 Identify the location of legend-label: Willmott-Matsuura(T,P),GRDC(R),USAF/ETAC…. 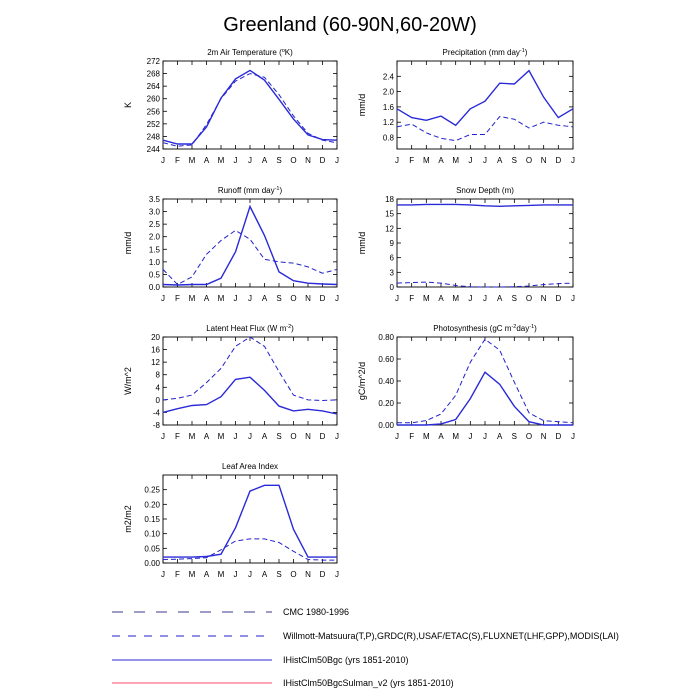
(451, 636).